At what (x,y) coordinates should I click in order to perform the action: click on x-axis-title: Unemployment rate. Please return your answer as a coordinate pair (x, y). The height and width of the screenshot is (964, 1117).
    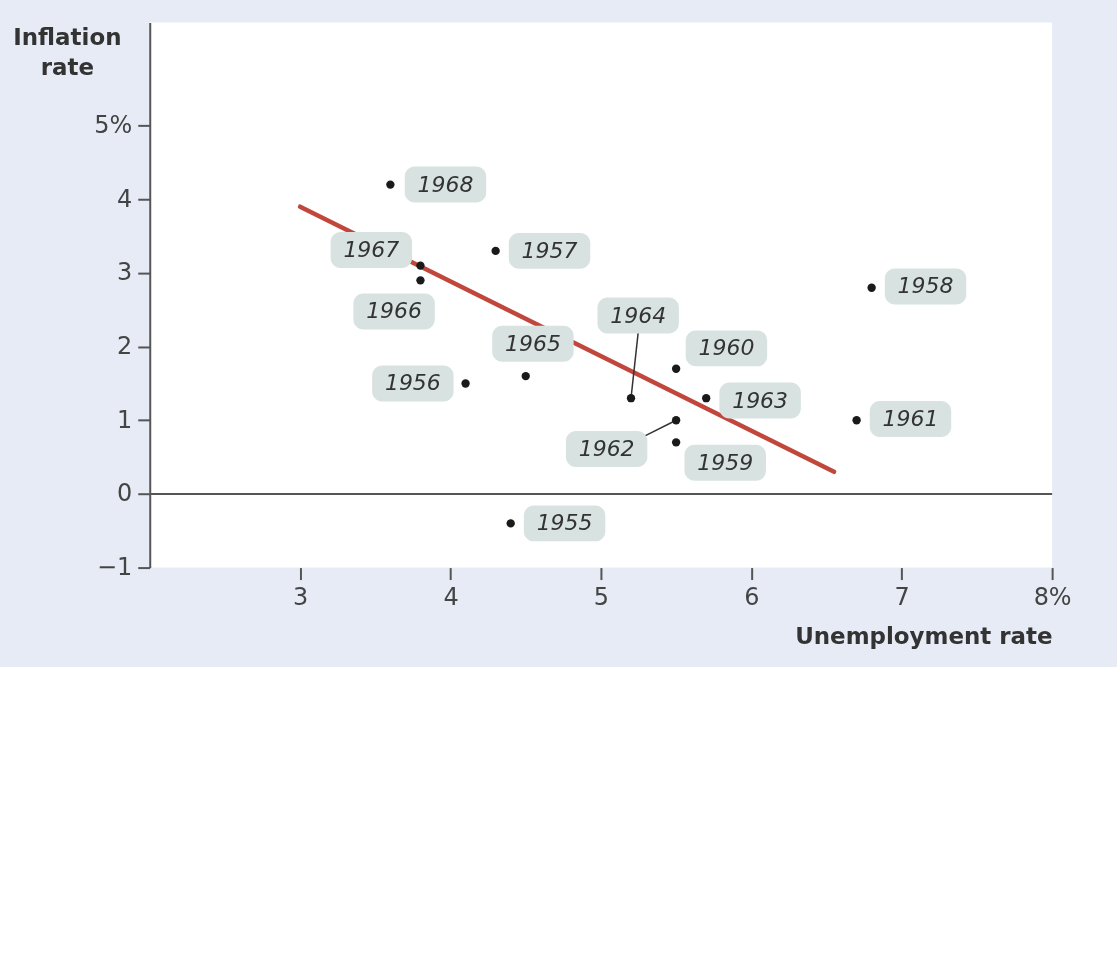
    Looking at the image, I should click on (924, 635).